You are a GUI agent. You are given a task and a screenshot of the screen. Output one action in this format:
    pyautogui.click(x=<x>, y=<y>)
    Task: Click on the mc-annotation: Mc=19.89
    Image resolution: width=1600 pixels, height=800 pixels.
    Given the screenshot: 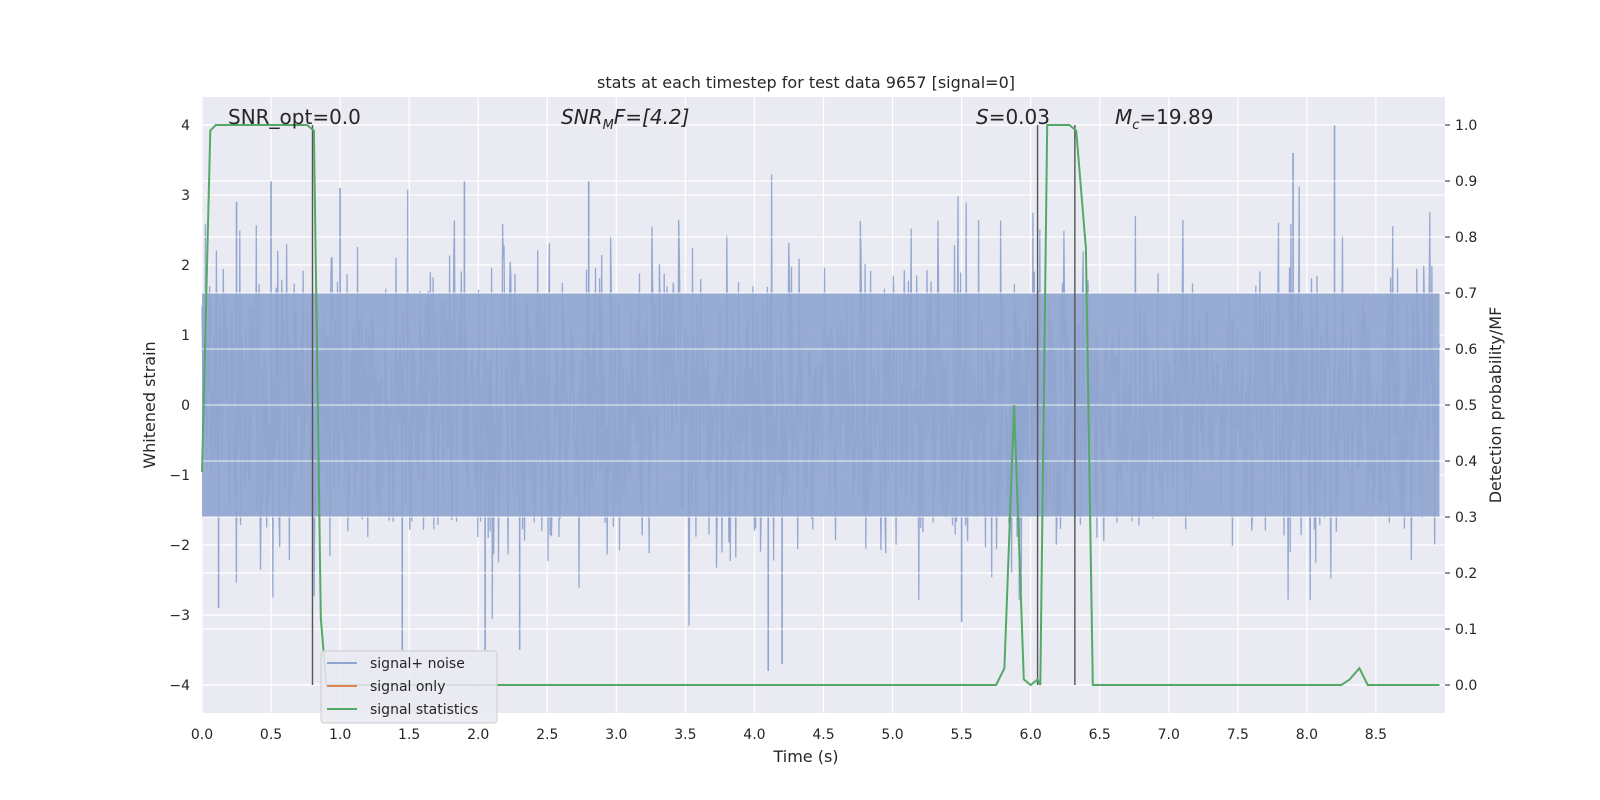 What is the action you would take?
    pyautogui.click(x=1164, y=119)
    